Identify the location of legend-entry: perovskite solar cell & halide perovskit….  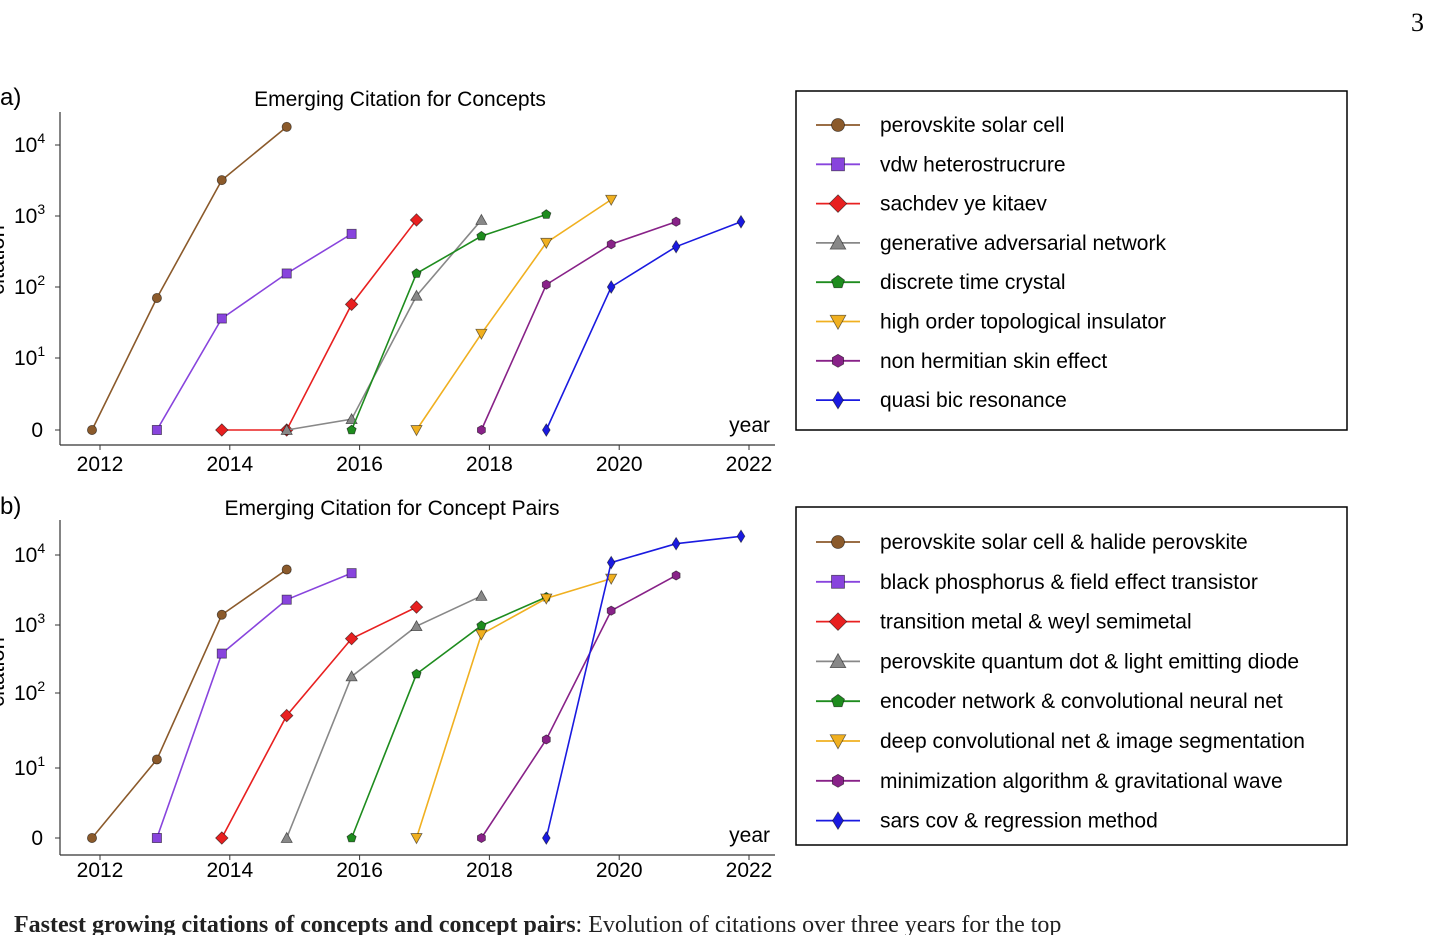
(1032, 542).